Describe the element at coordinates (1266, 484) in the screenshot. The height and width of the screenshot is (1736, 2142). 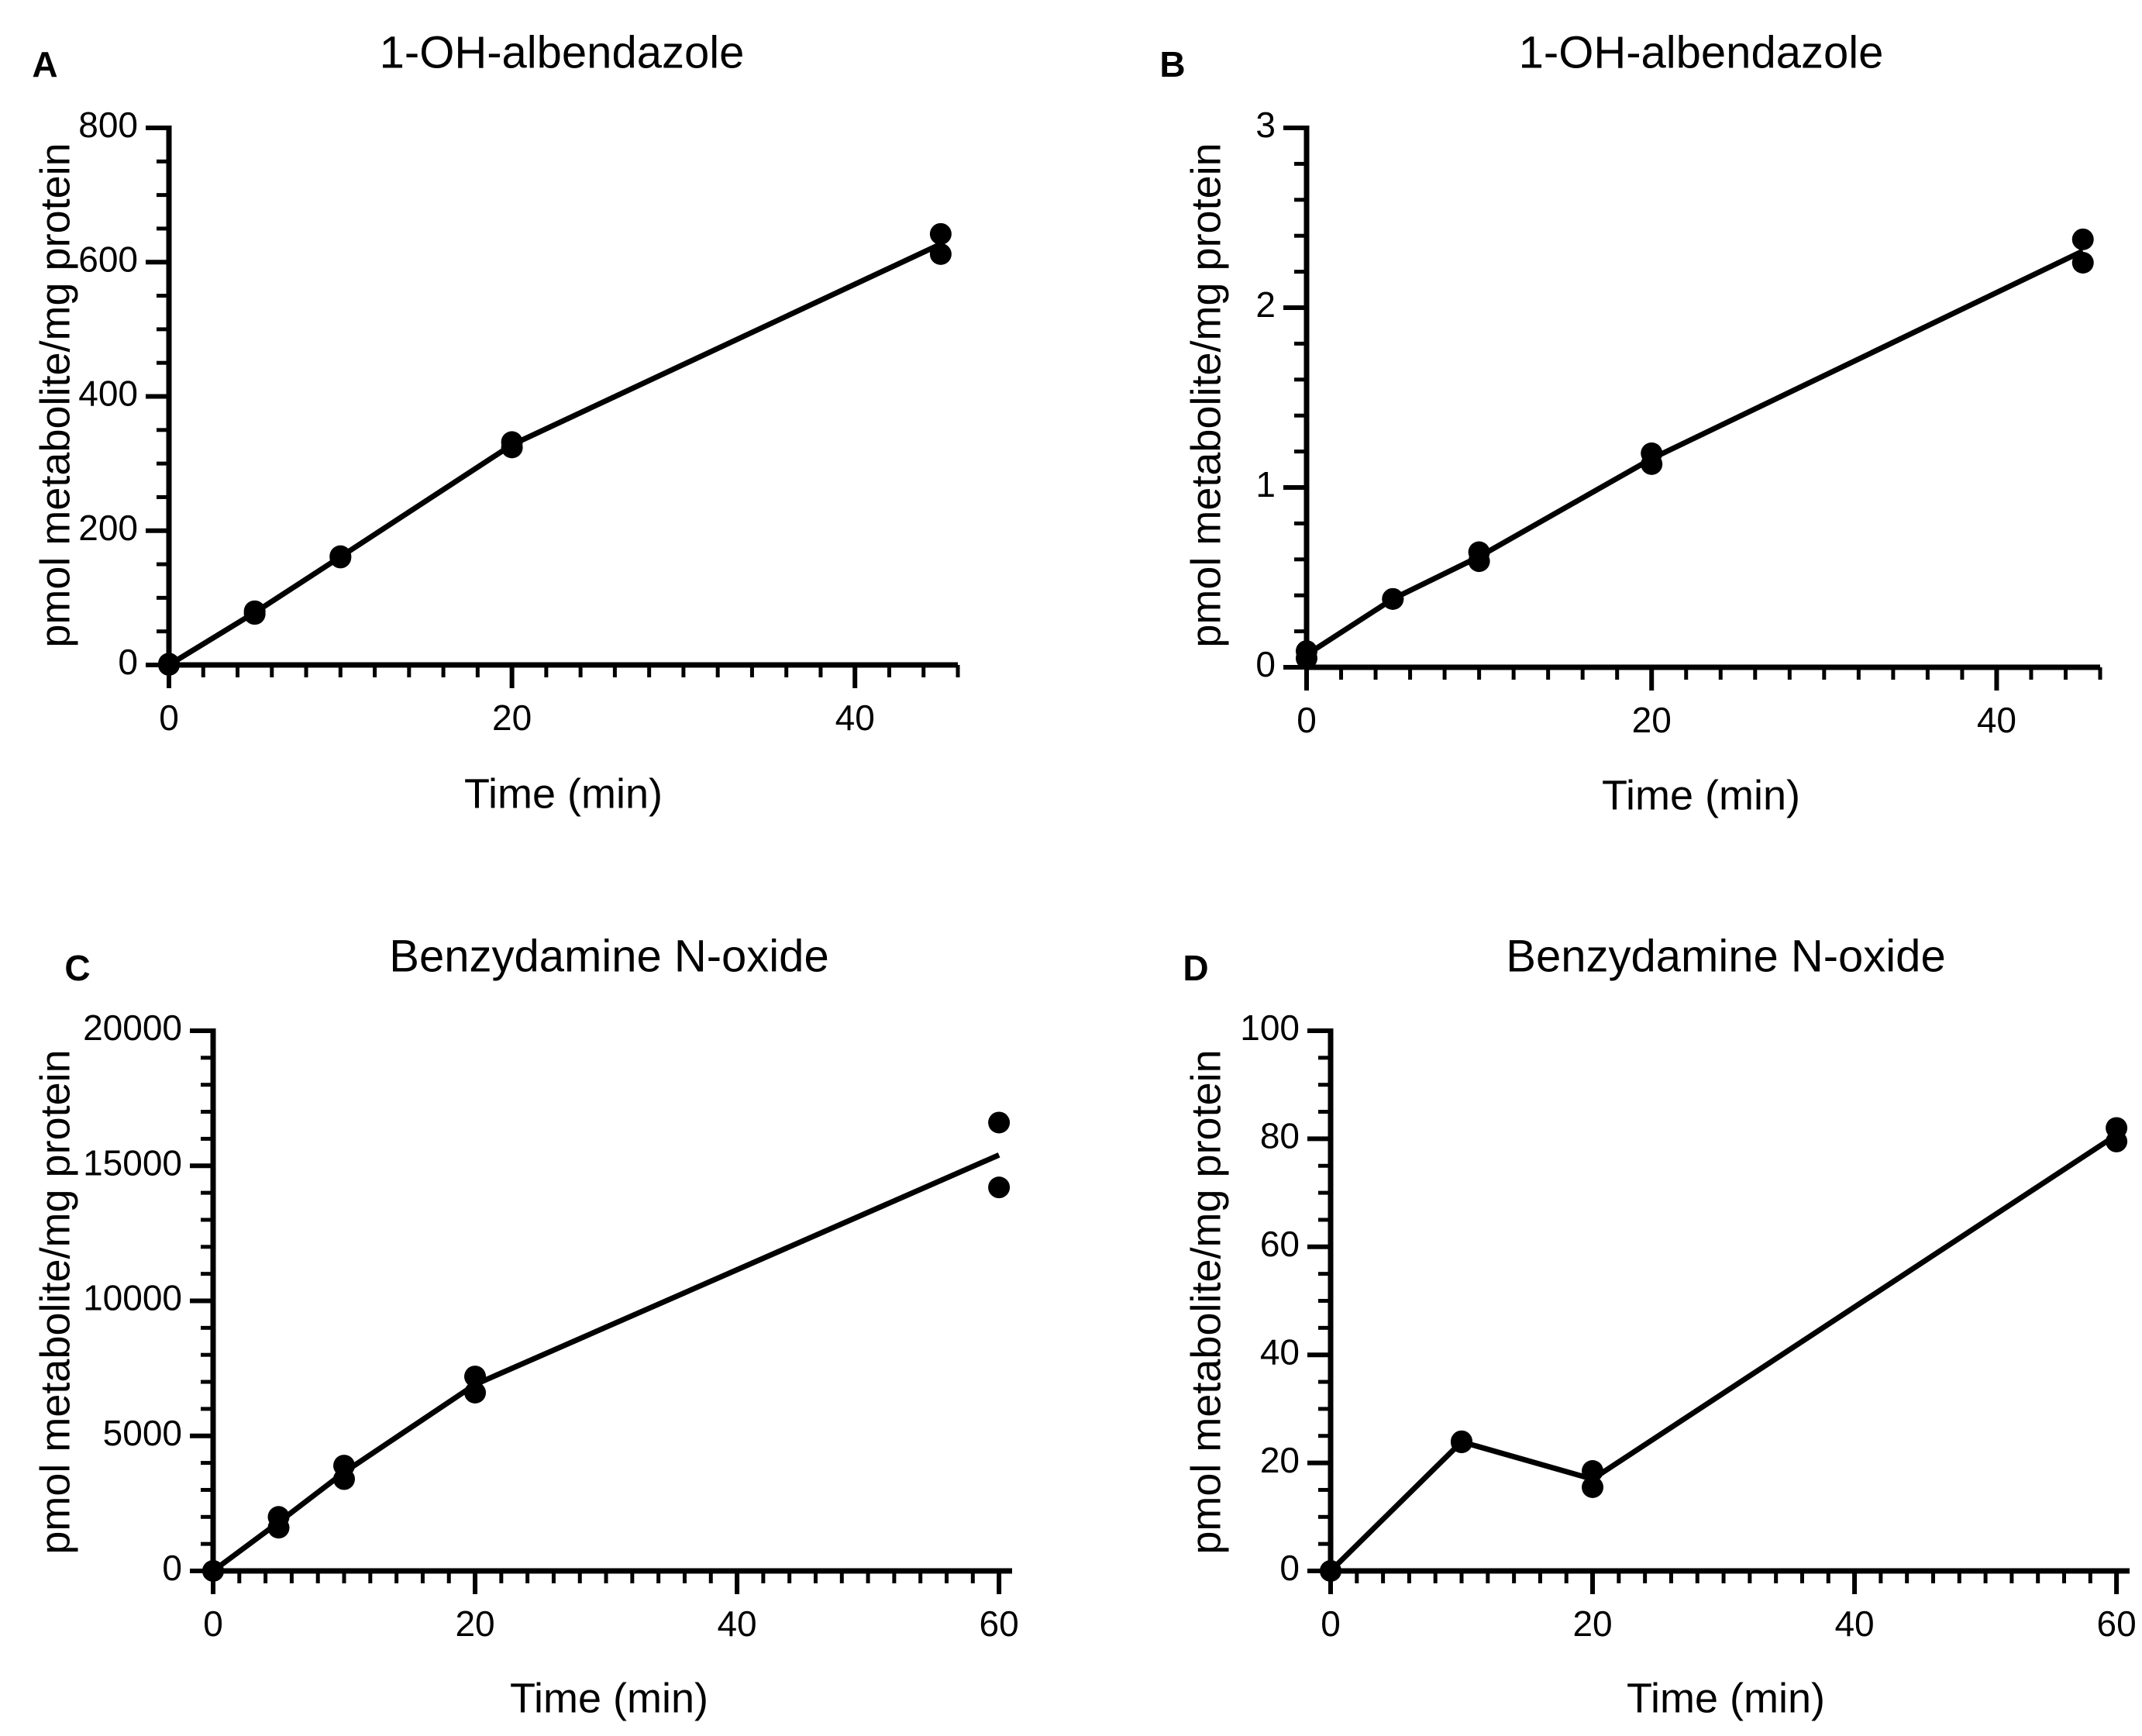
I see `y-tick-label: 1` at that location.